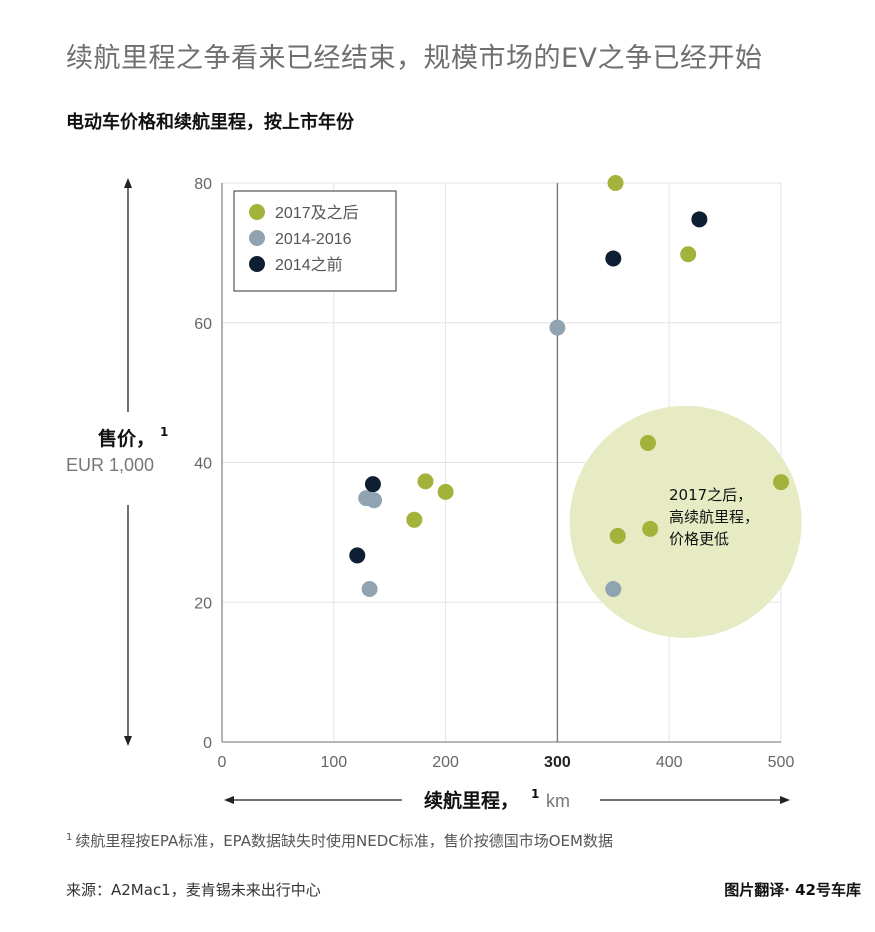  Describe the element at coordinates (210, 122) in the screenshot. I see `chart-title: 电动车价格和续航里程，按上市年份` at that location.